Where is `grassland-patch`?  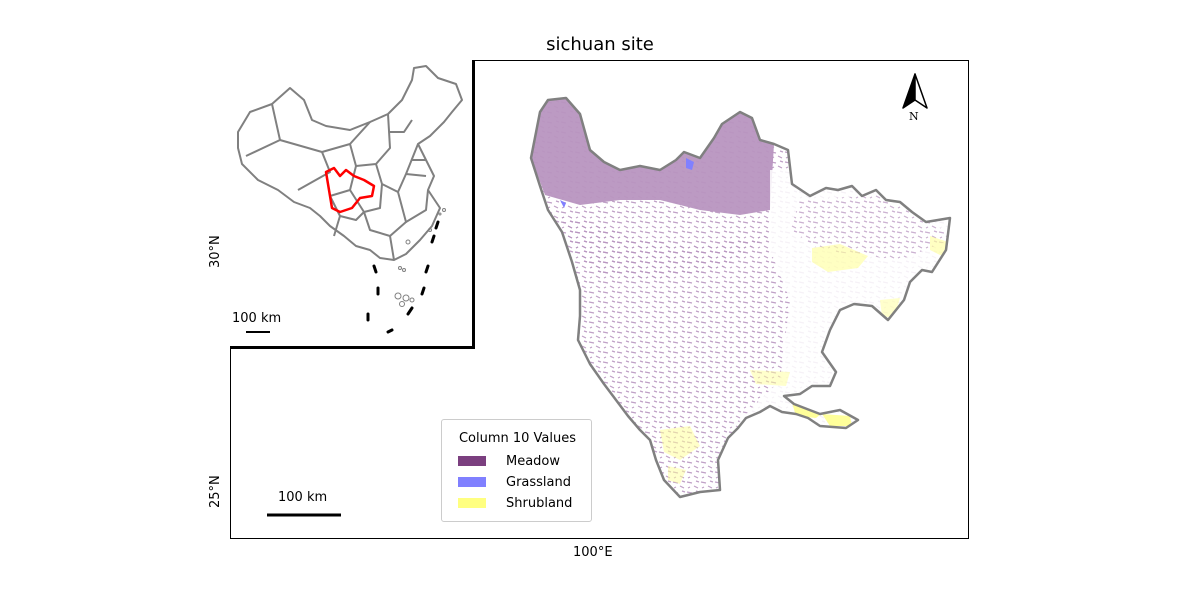
grassland-patch is located at coordinates (690, 164).